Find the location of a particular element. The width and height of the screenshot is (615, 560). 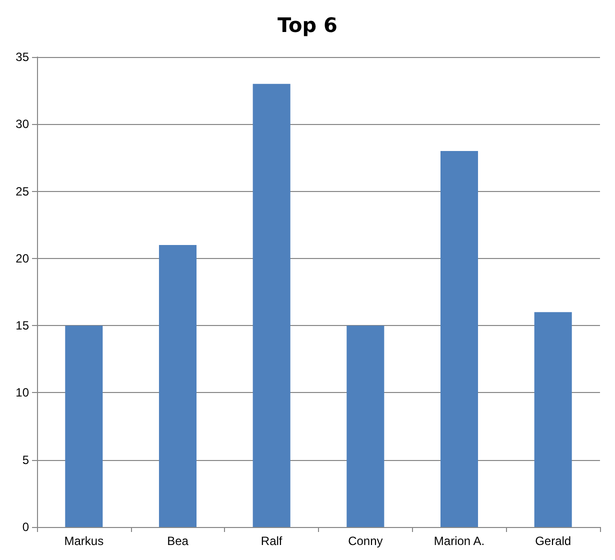

y-tick-label: 10 is located at coordinates (23, 393).